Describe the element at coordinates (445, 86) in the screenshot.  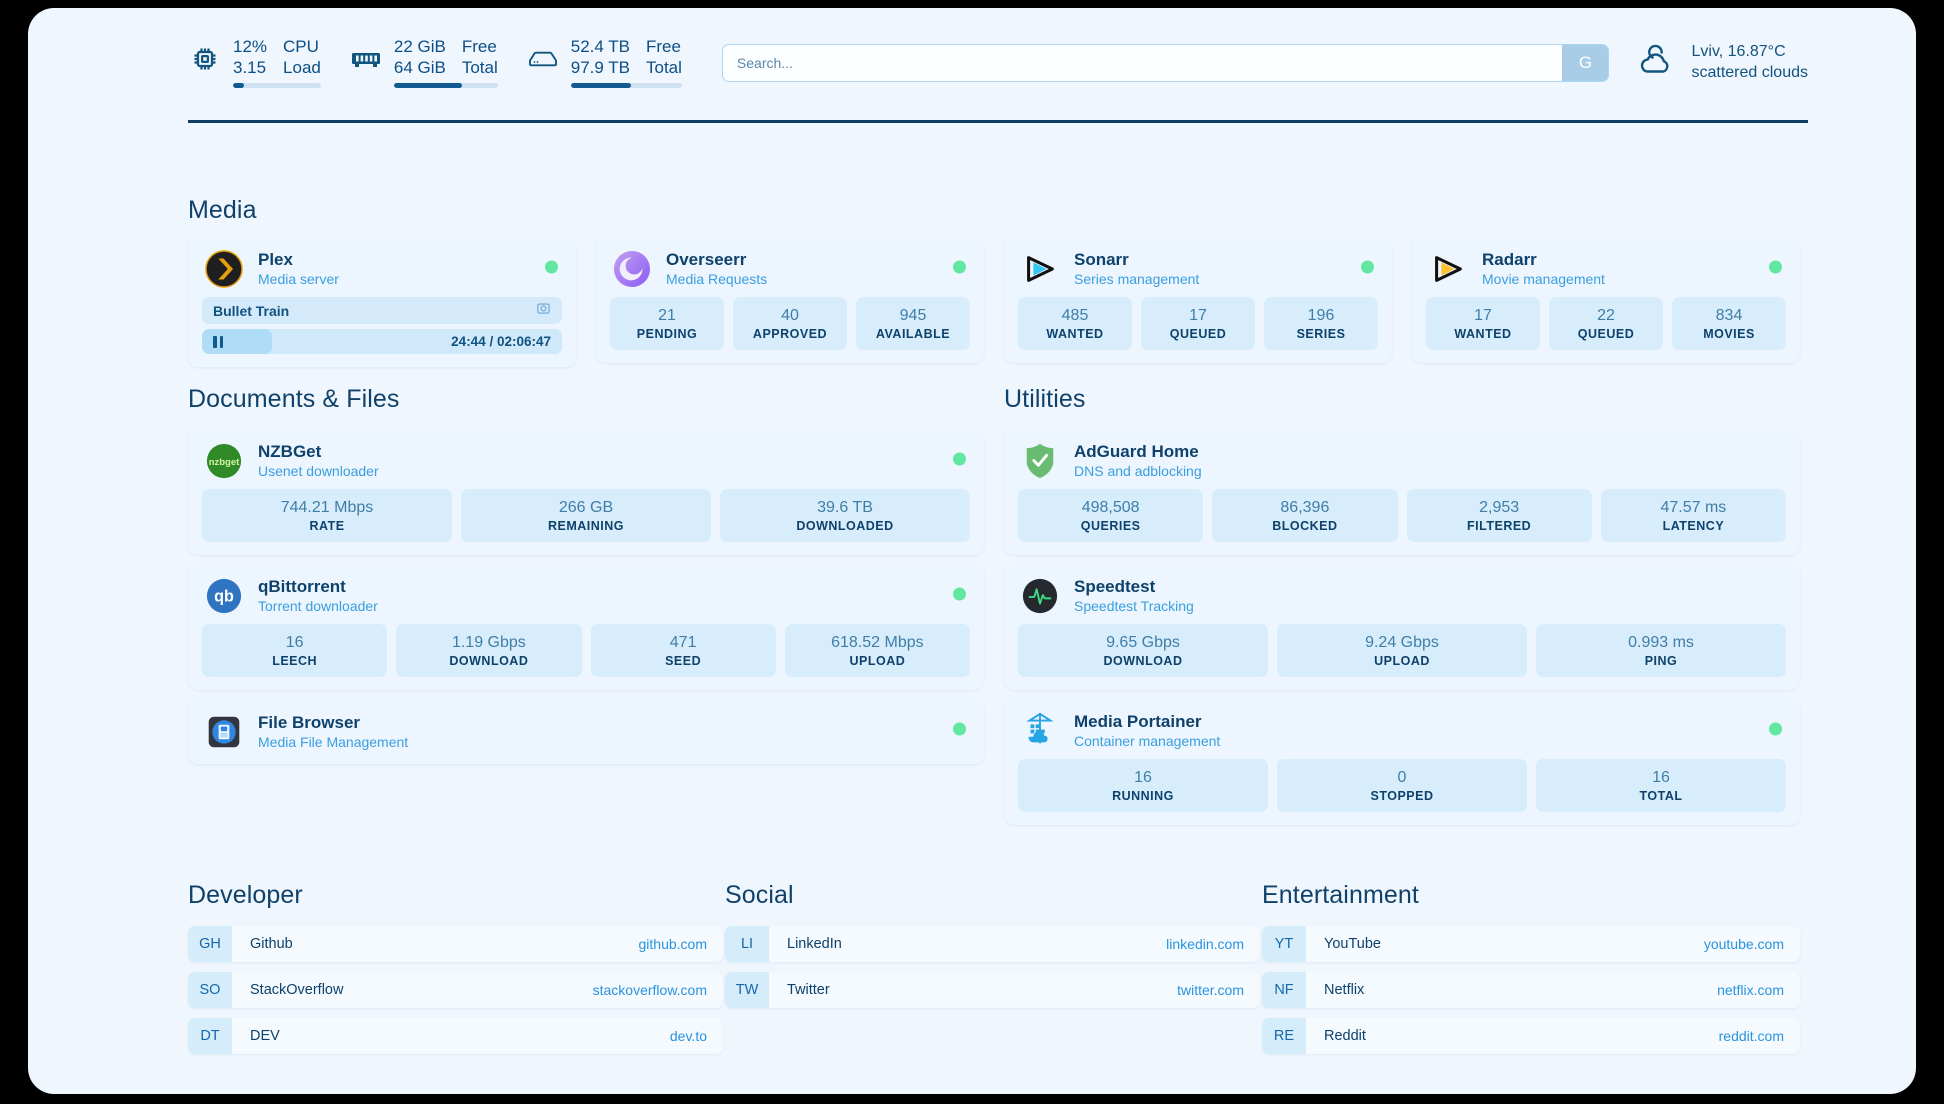
I see `memory-usage-bar` at that location.